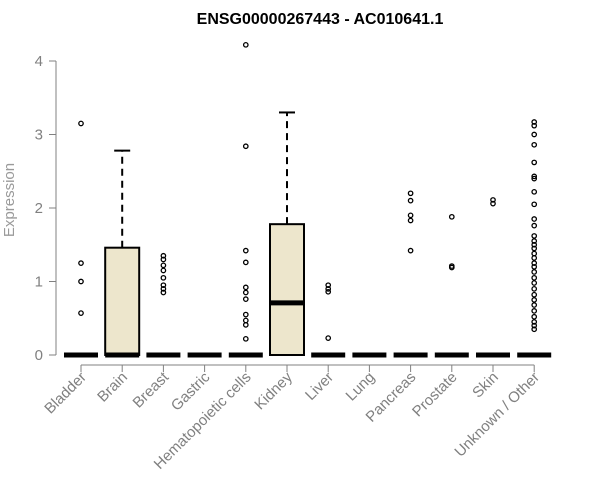 The width and height of the screenshot is (600, 500). Describe the element at coordinates (39, 208) in the screenshot. I see `y-tick-label: 2` at that location.